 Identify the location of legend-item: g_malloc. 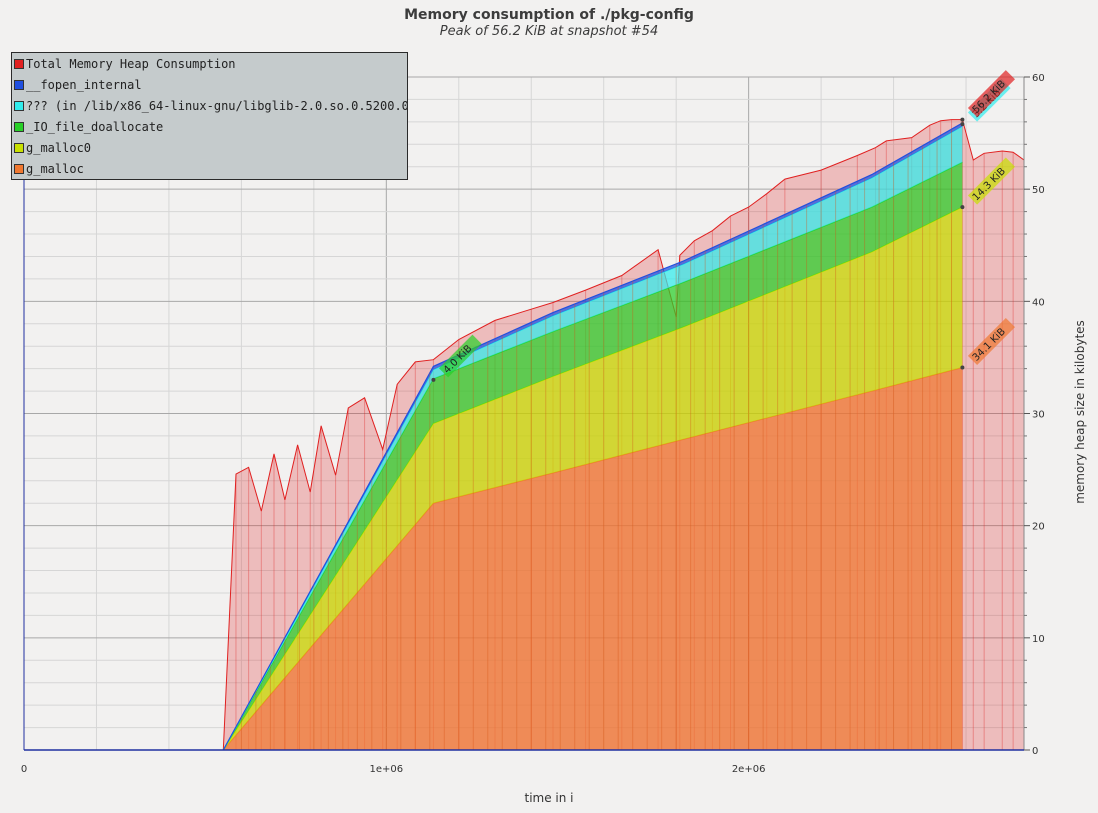
(49, 169).